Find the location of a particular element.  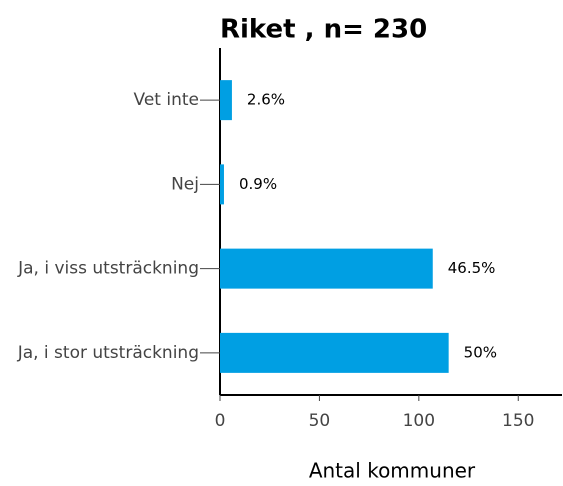

y-tick-label: Ja, i stor utsträckning is located at coordinates (108, 353).